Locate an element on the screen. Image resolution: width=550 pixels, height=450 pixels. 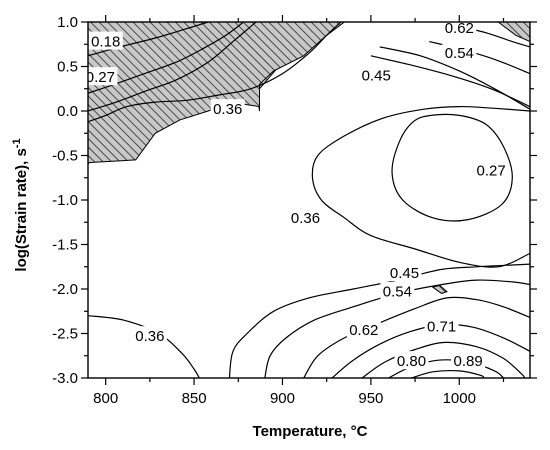
x-tick-label: 800 is located at coordinates (105, 398).